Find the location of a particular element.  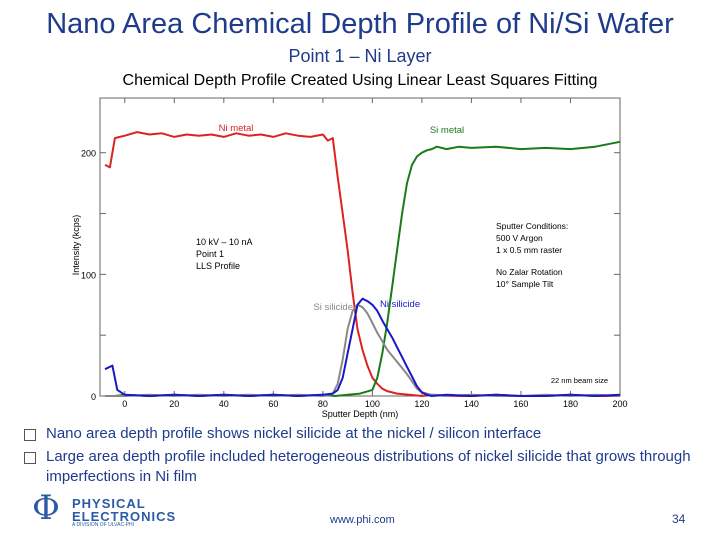

series-label-ni-metal: Ni metal is located at coordinates (236, 128).